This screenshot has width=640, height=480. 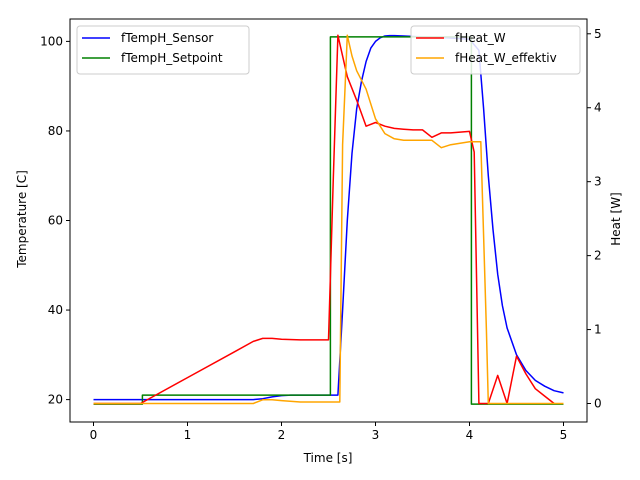 What do you see at coordinates (506, 58) in the screenshot?
I see `legend-entry: fHeat_W_effektiv` at bounding box center [506, 58].